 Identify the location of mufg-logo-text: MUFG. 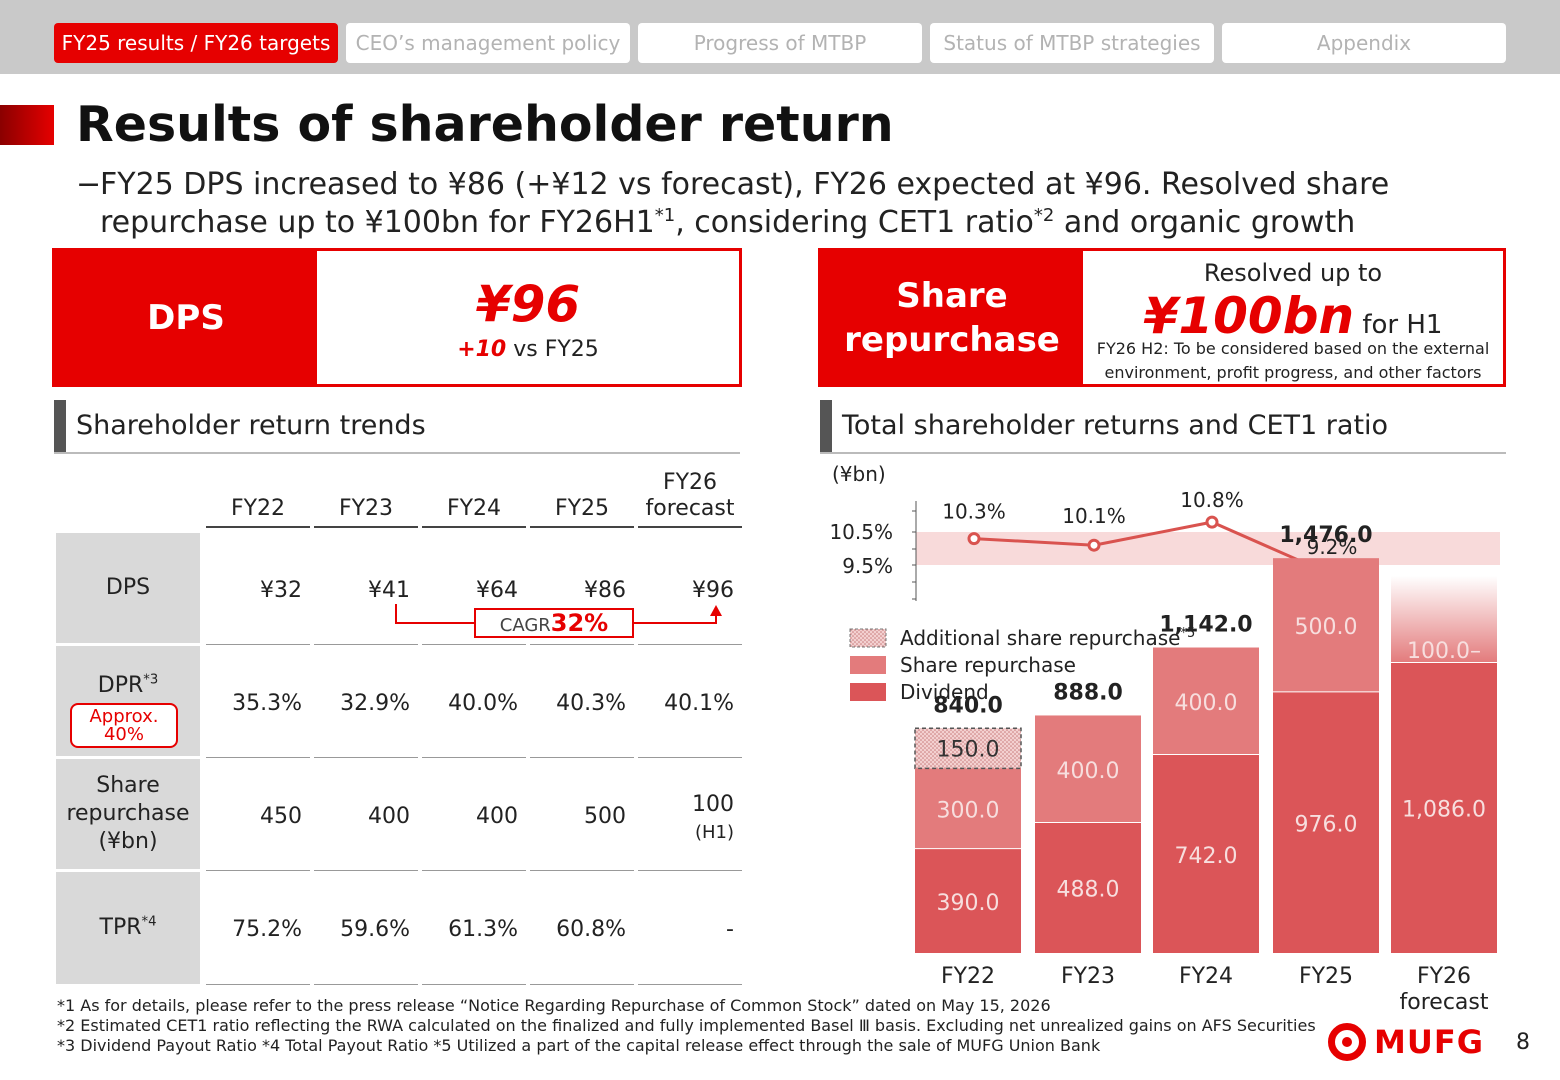
(1429, 1042).